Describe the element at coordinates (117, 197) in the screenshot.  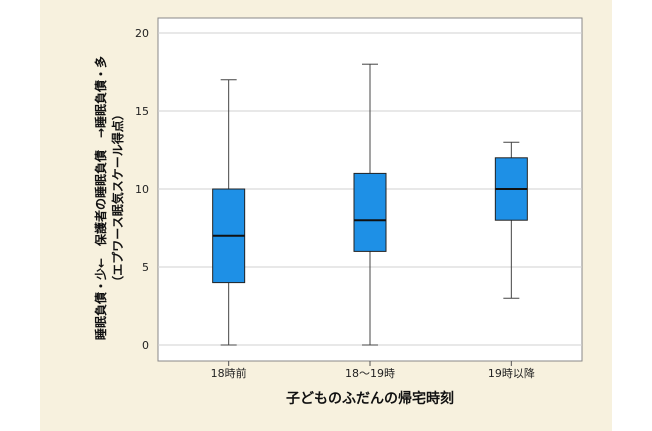
I see `y-axis-label-line-2: （エプワース眠気スケール得点）` at that location.